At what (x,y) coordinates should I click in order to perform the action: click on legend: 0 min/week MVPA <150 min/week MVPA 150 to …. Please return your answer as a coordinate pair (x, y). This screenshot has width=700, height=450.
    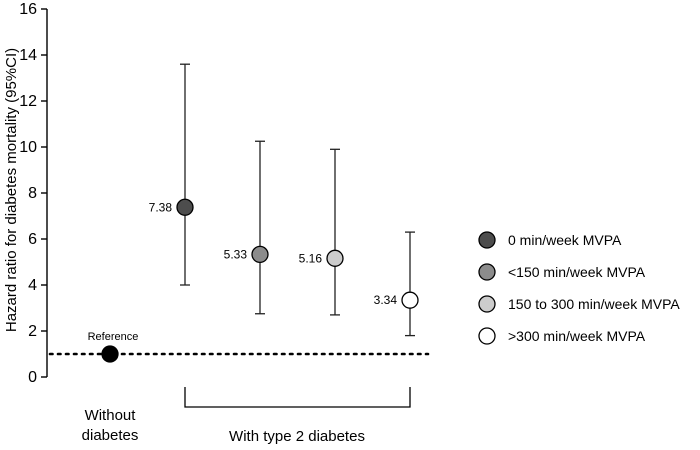
    Looking at the image, I should click on (579, 288).